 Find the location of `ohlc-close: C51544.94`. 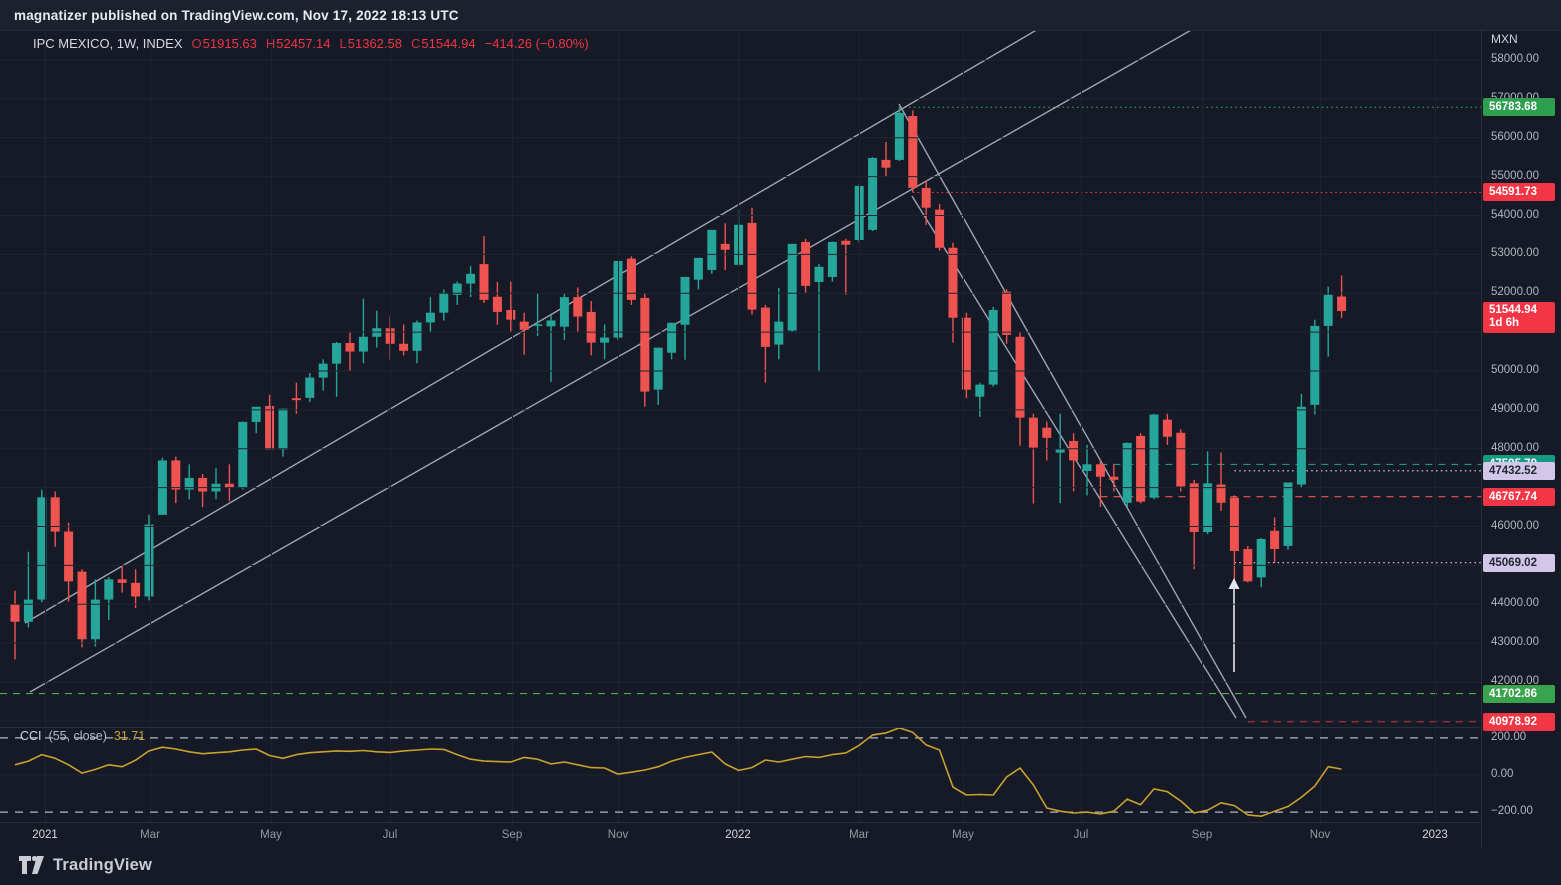

ohlc-close: C51544.94 is located at coordinates (443, 43).